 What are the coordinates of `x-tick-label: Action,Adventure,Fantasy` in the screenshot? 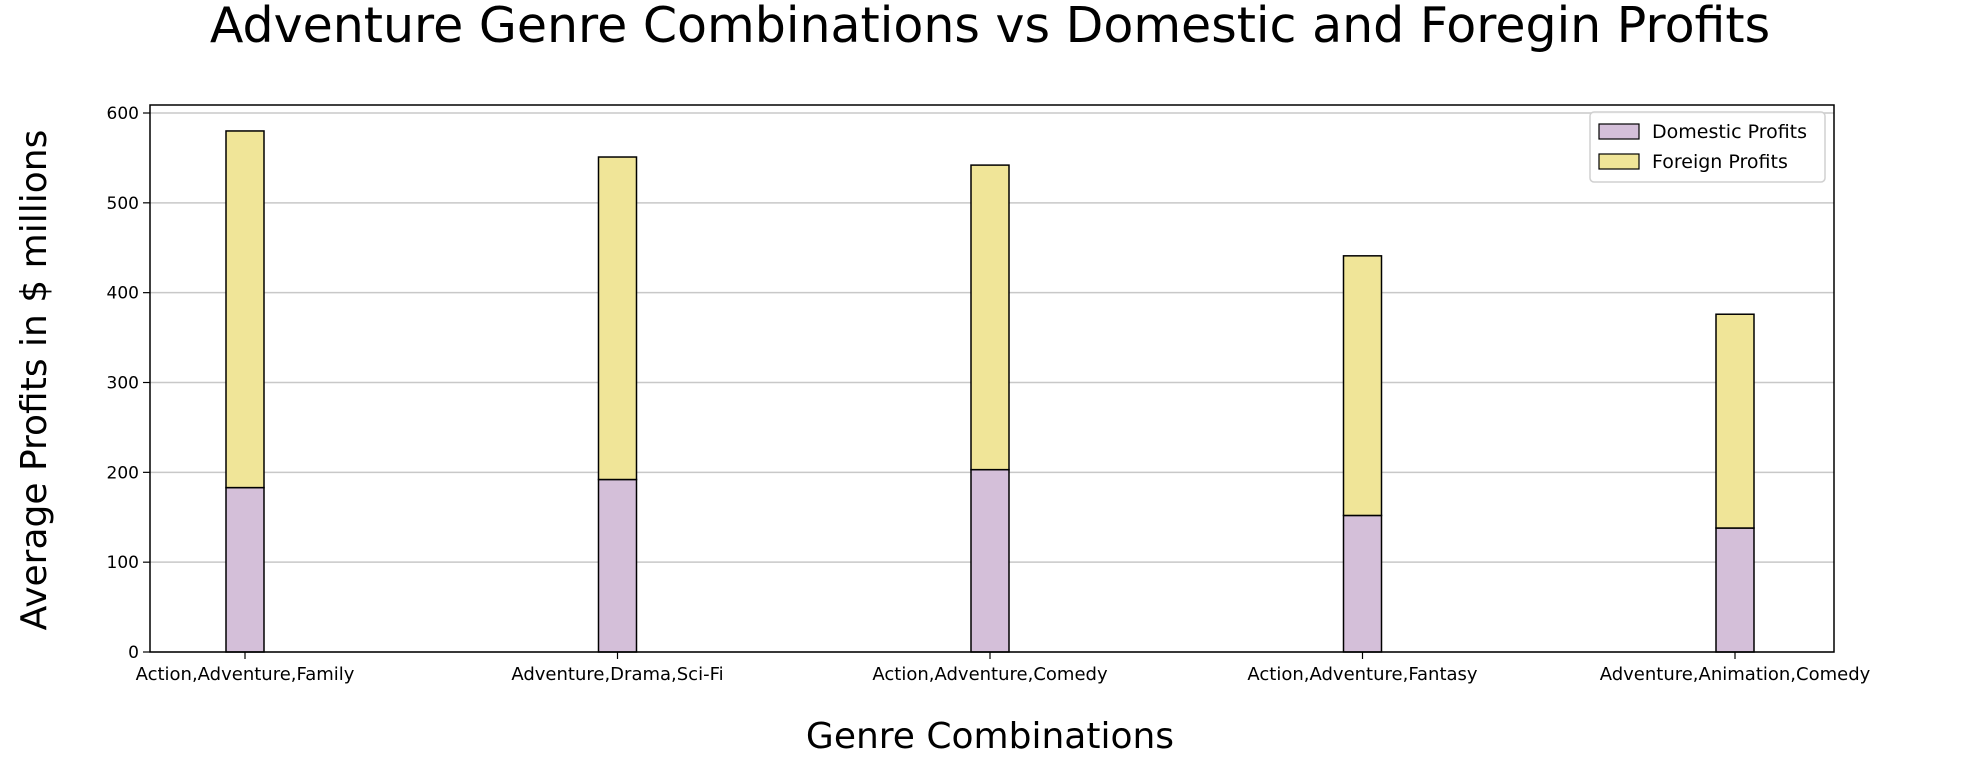 It's located at (1362, 674).